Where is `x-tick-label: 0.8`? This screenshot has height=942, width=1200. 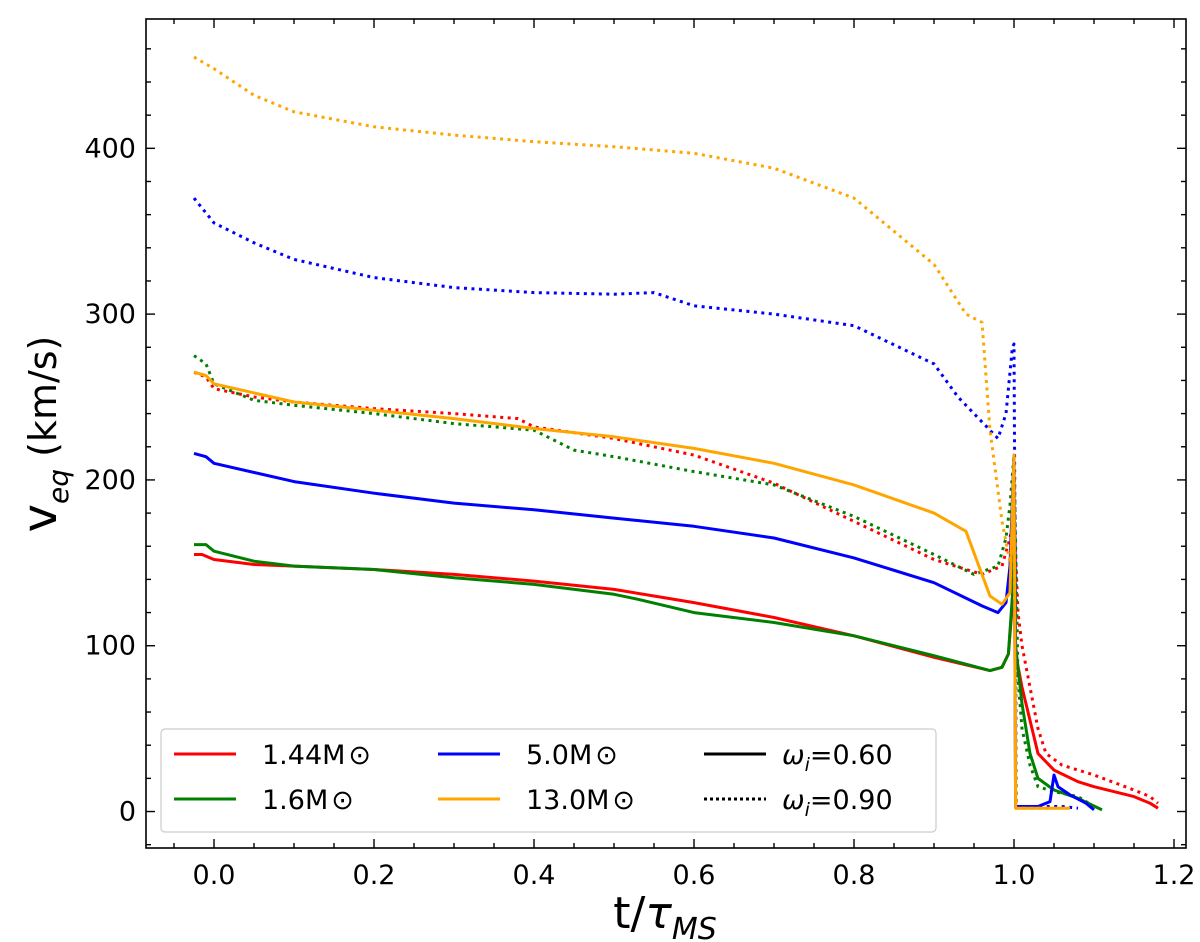 x-tick-label: 0.8 is located at coordinates (854, 875).